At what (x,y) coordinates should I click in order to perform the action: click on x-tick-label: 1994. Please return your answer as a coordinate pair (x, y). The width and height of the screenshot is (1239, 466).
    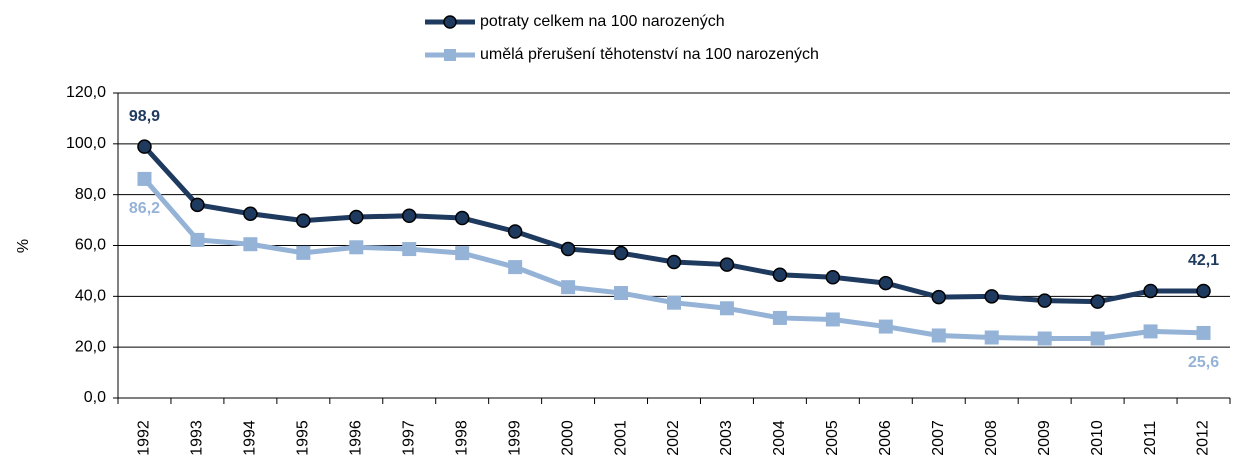
    Looking at the image, I should click on (250, 438).